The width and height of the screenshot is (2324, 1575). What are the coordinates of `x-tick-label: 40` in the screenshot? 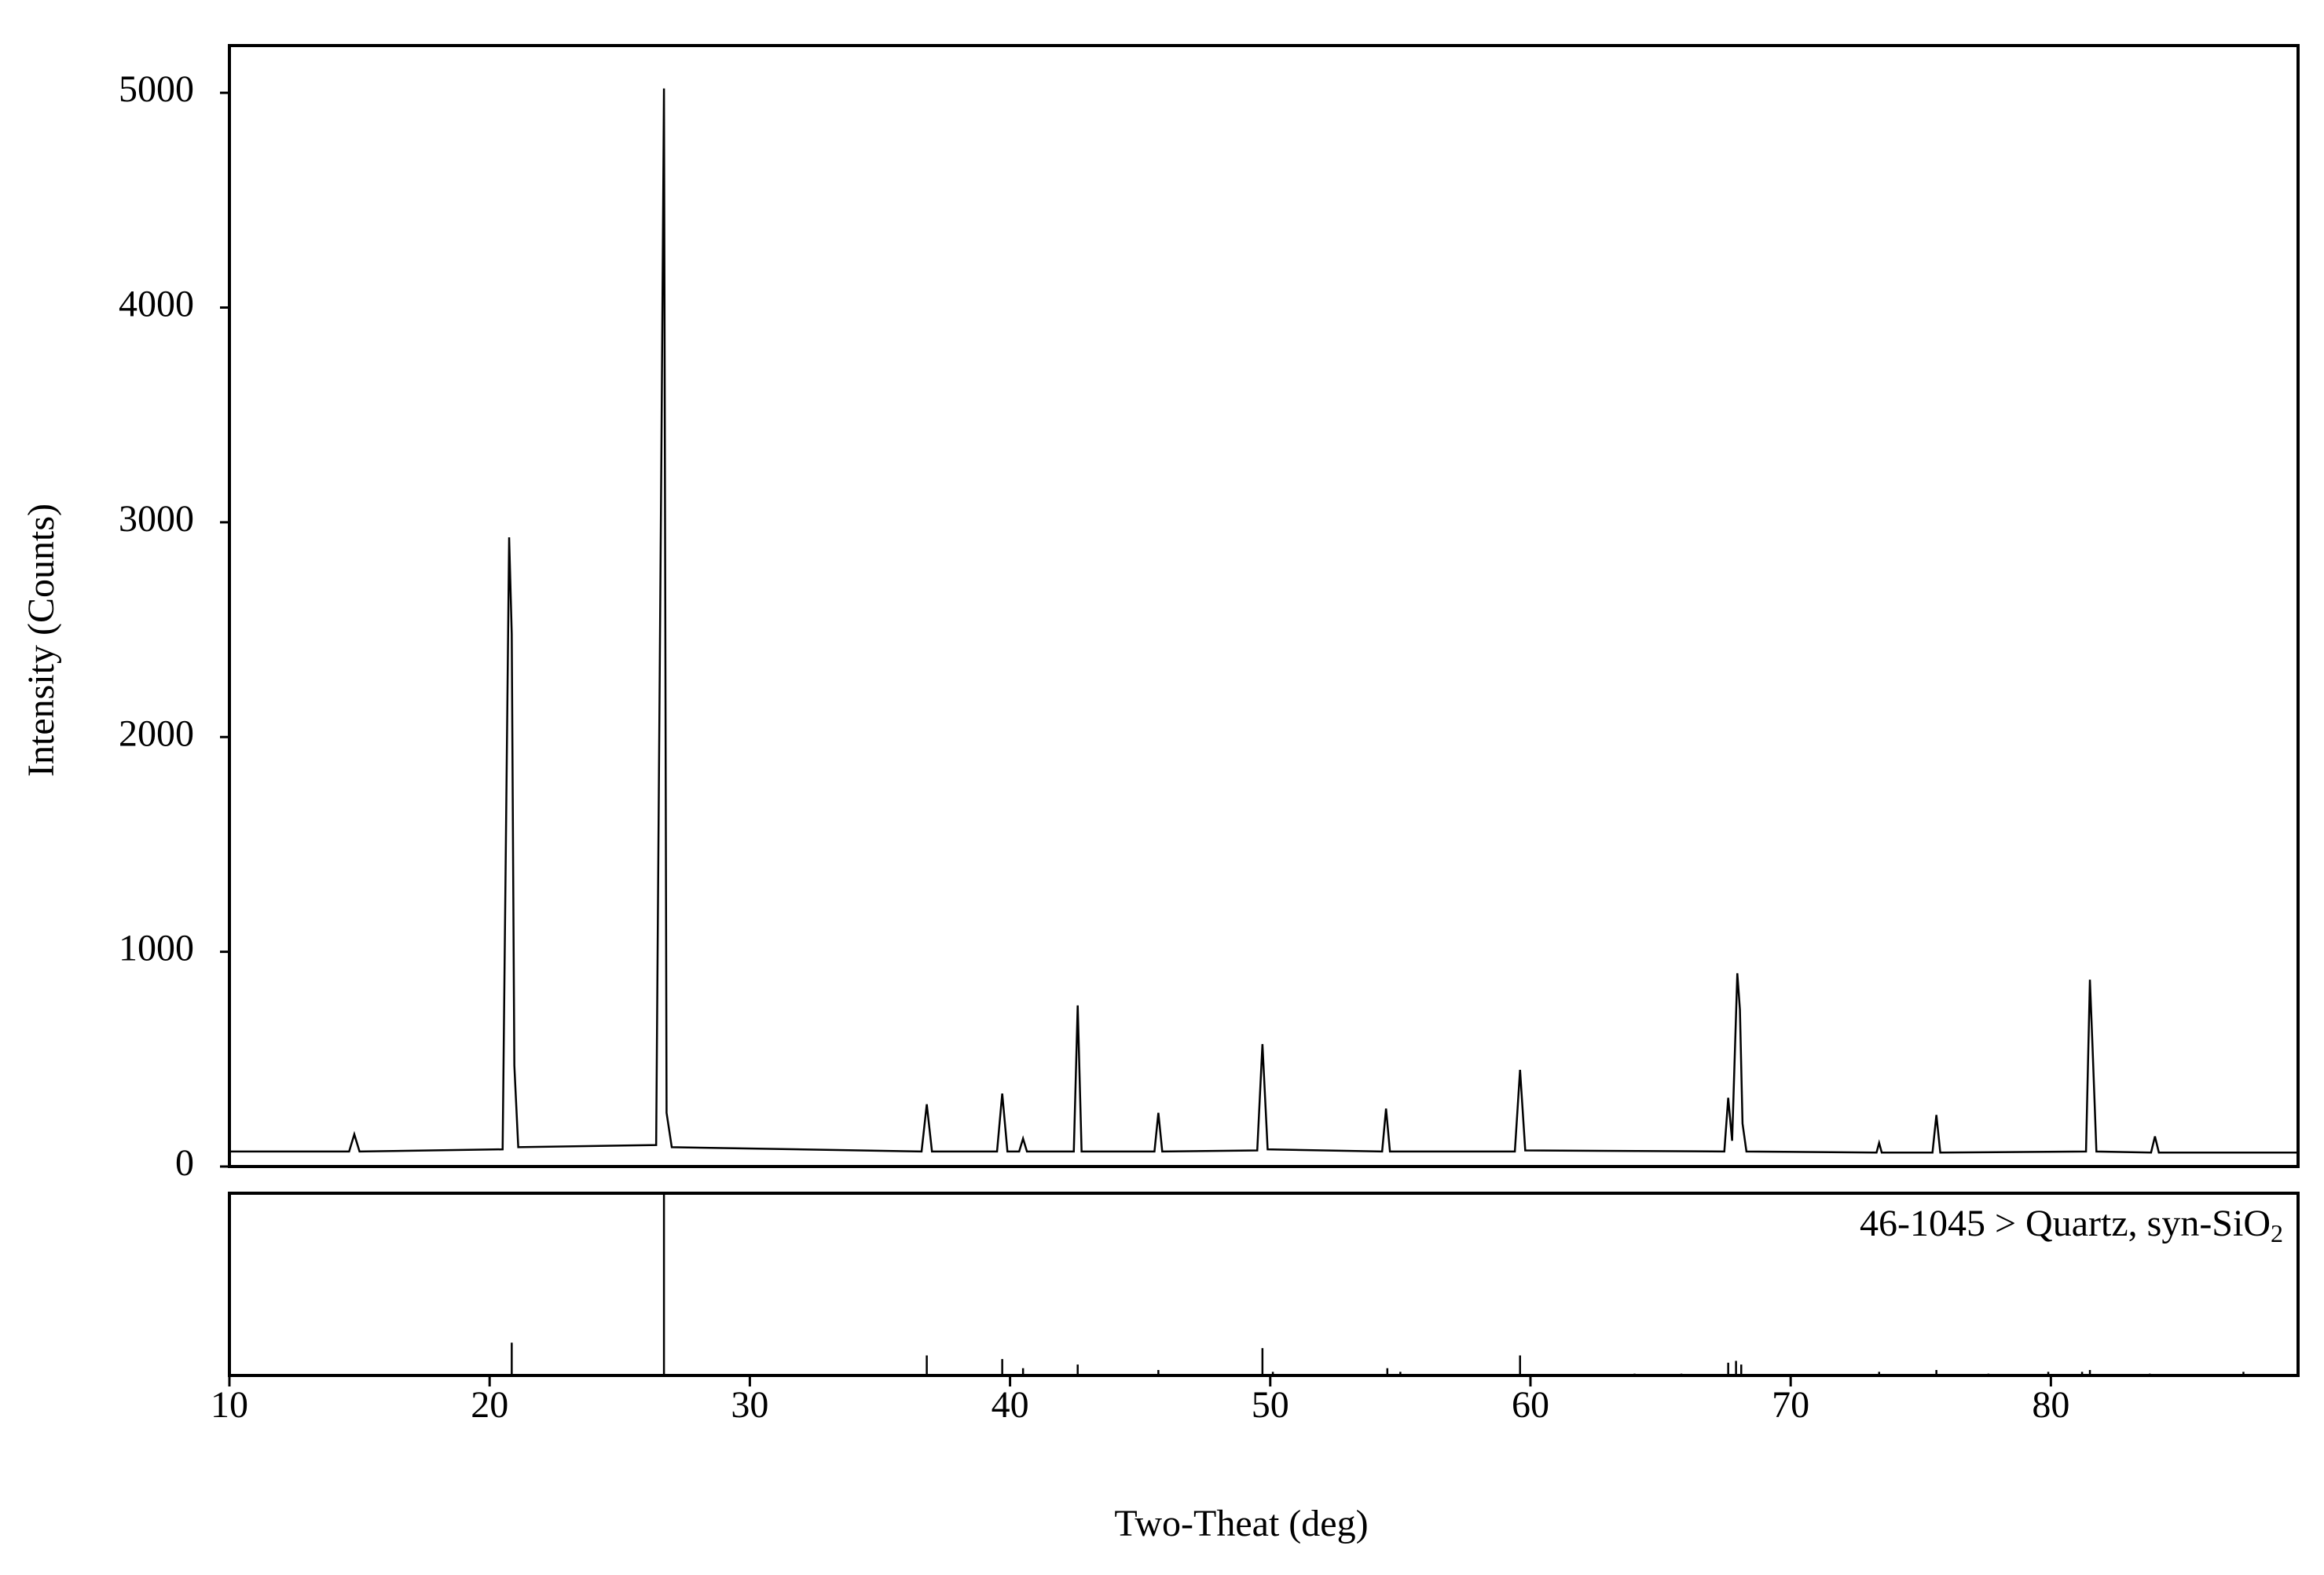 It's located at (1010, 1405).